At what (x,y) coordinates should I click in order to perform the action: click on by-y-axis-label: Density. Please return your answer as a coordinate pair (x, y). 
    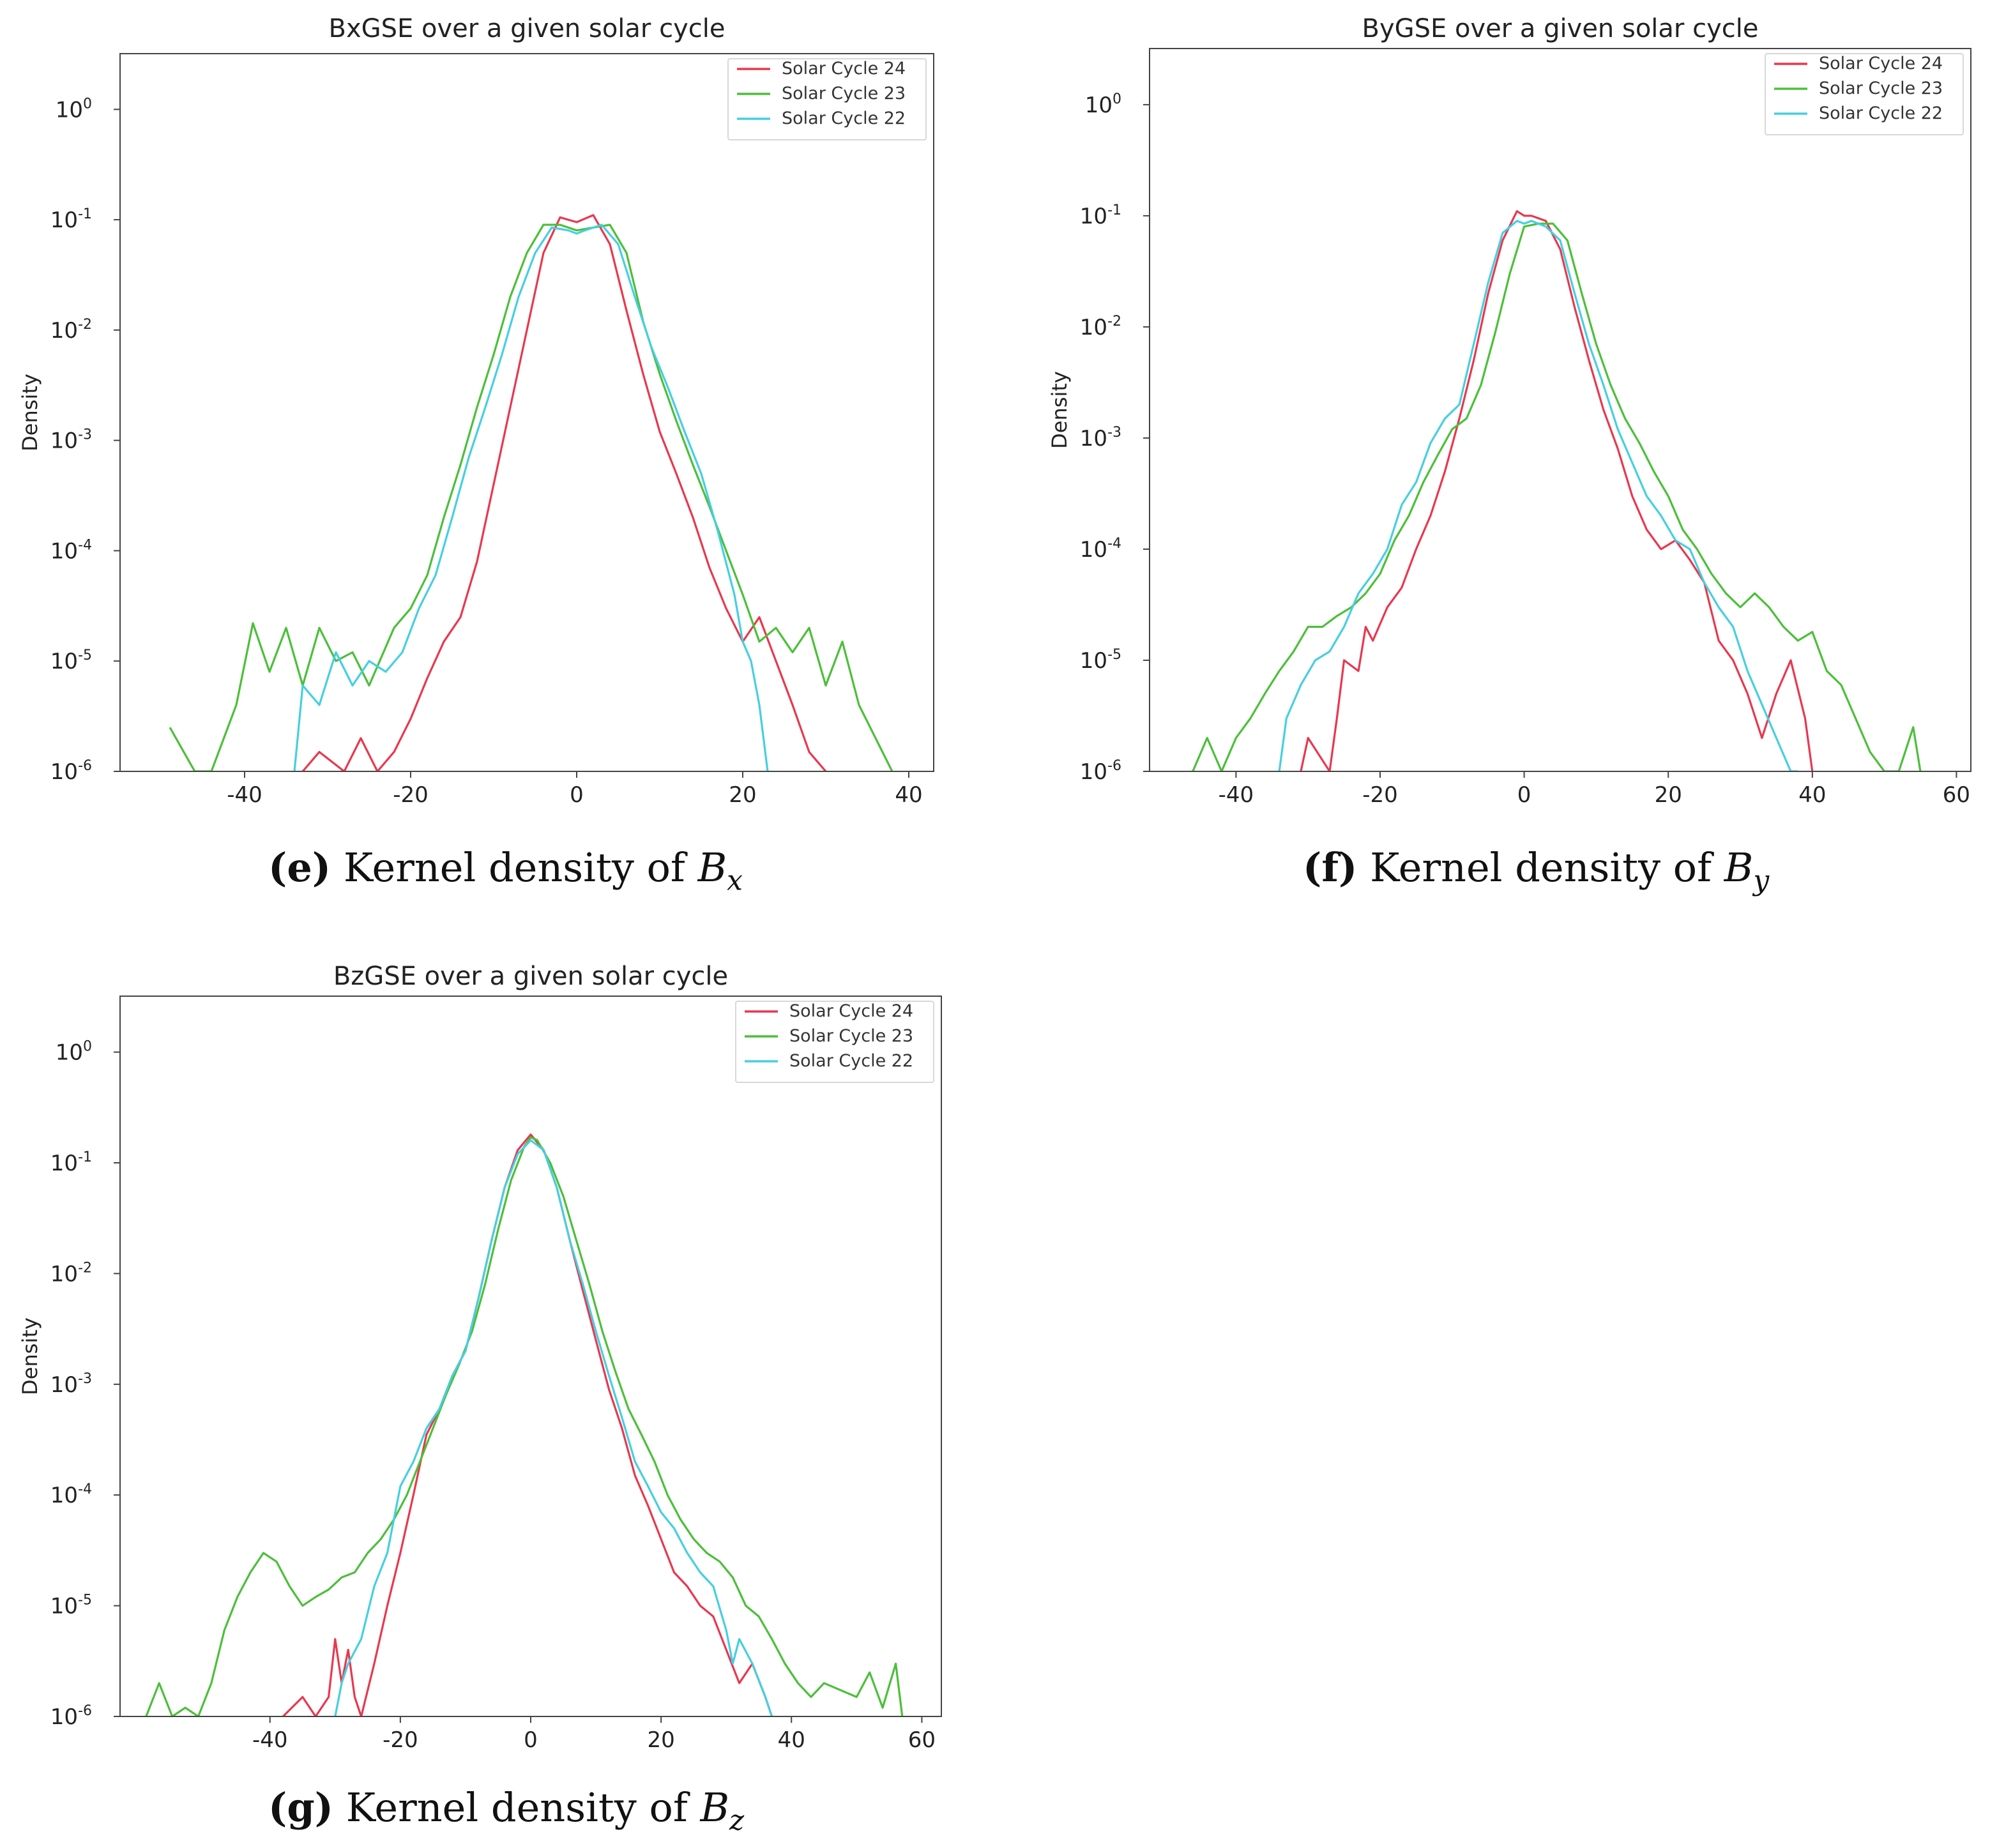
    Looking at the image, I should click on (1059, 410).